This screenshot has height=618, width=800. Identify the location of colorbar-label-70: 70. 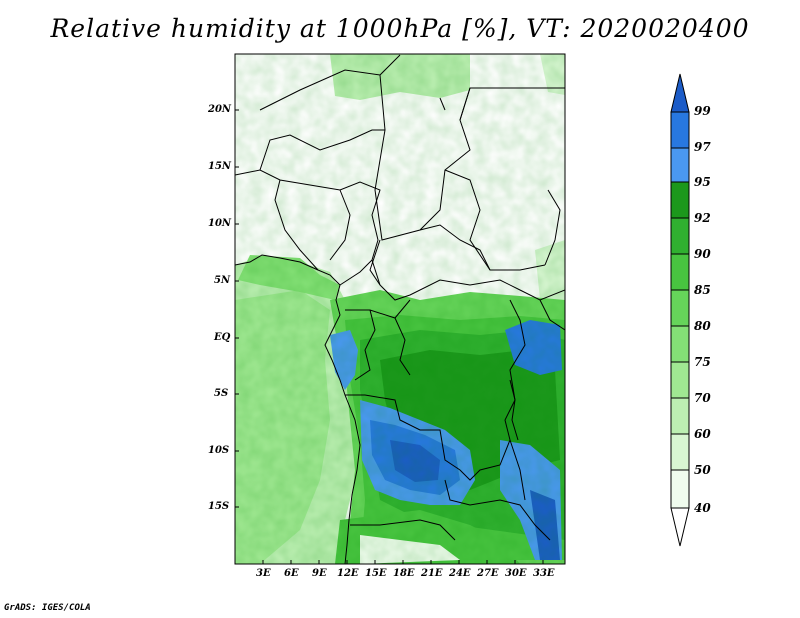
(702, 398).